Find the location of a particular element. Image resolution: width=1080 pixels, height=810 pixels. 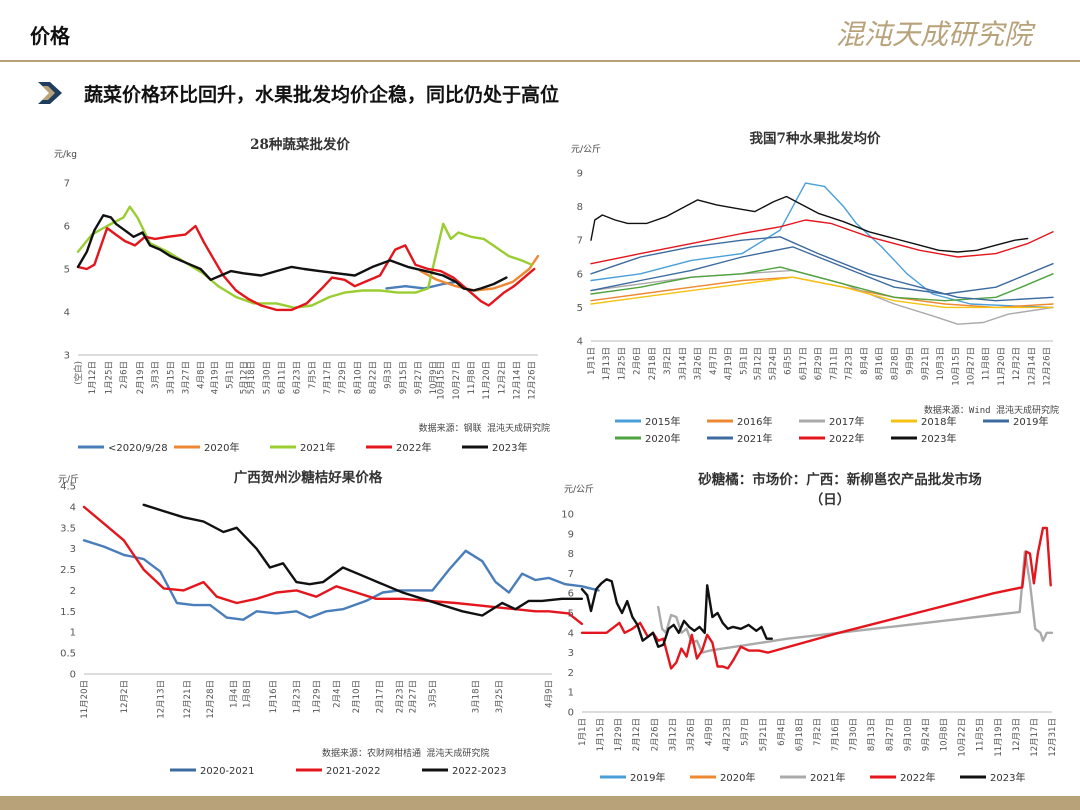

y-tick-label: 5 is located at coordinates (571, 614).